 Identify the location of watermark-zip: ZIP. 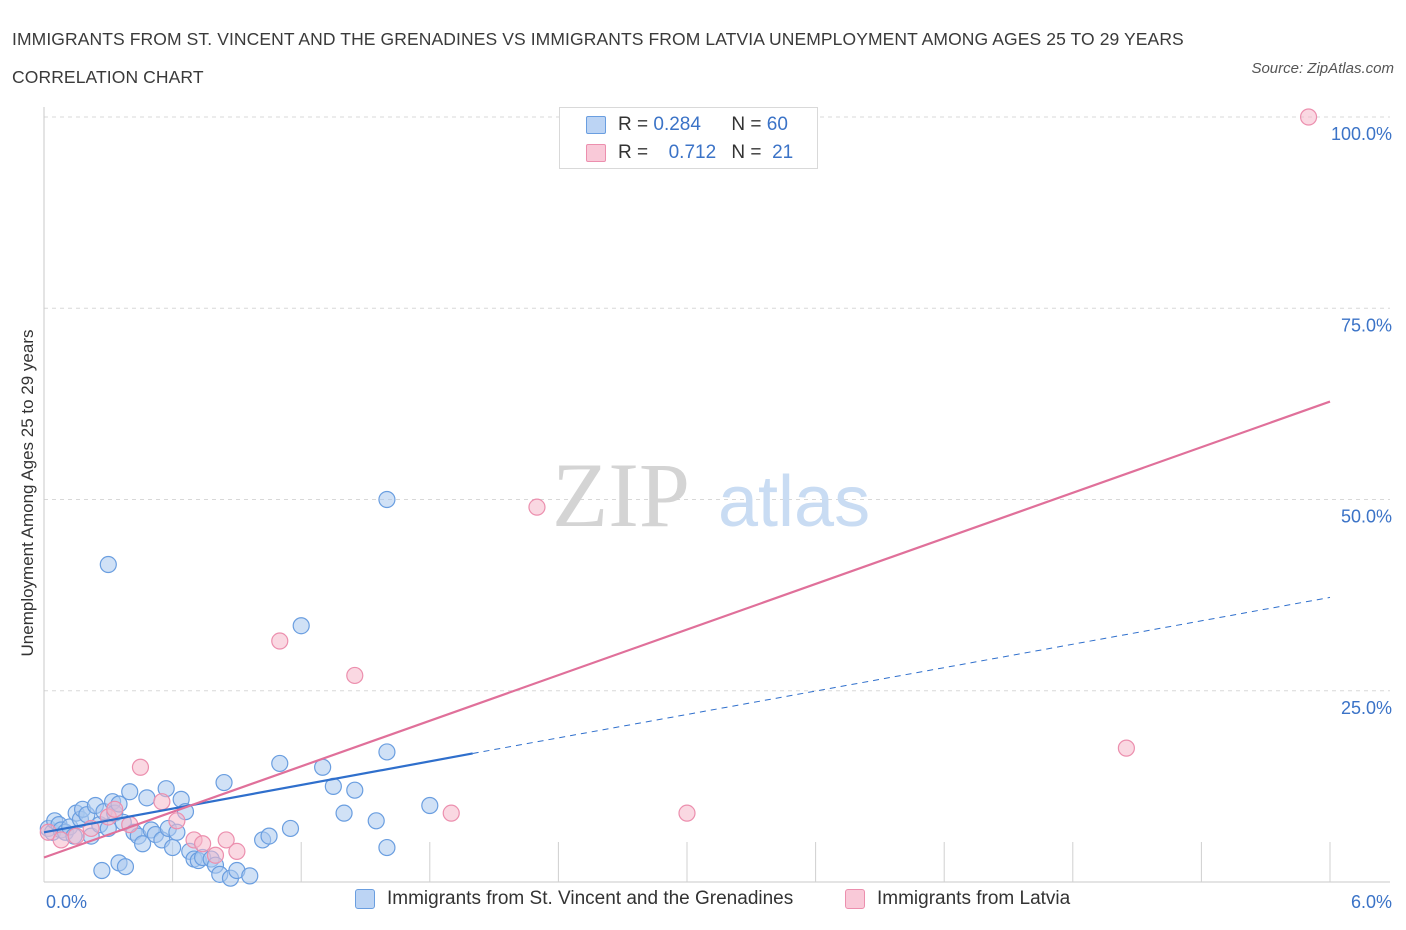
(621, 495).